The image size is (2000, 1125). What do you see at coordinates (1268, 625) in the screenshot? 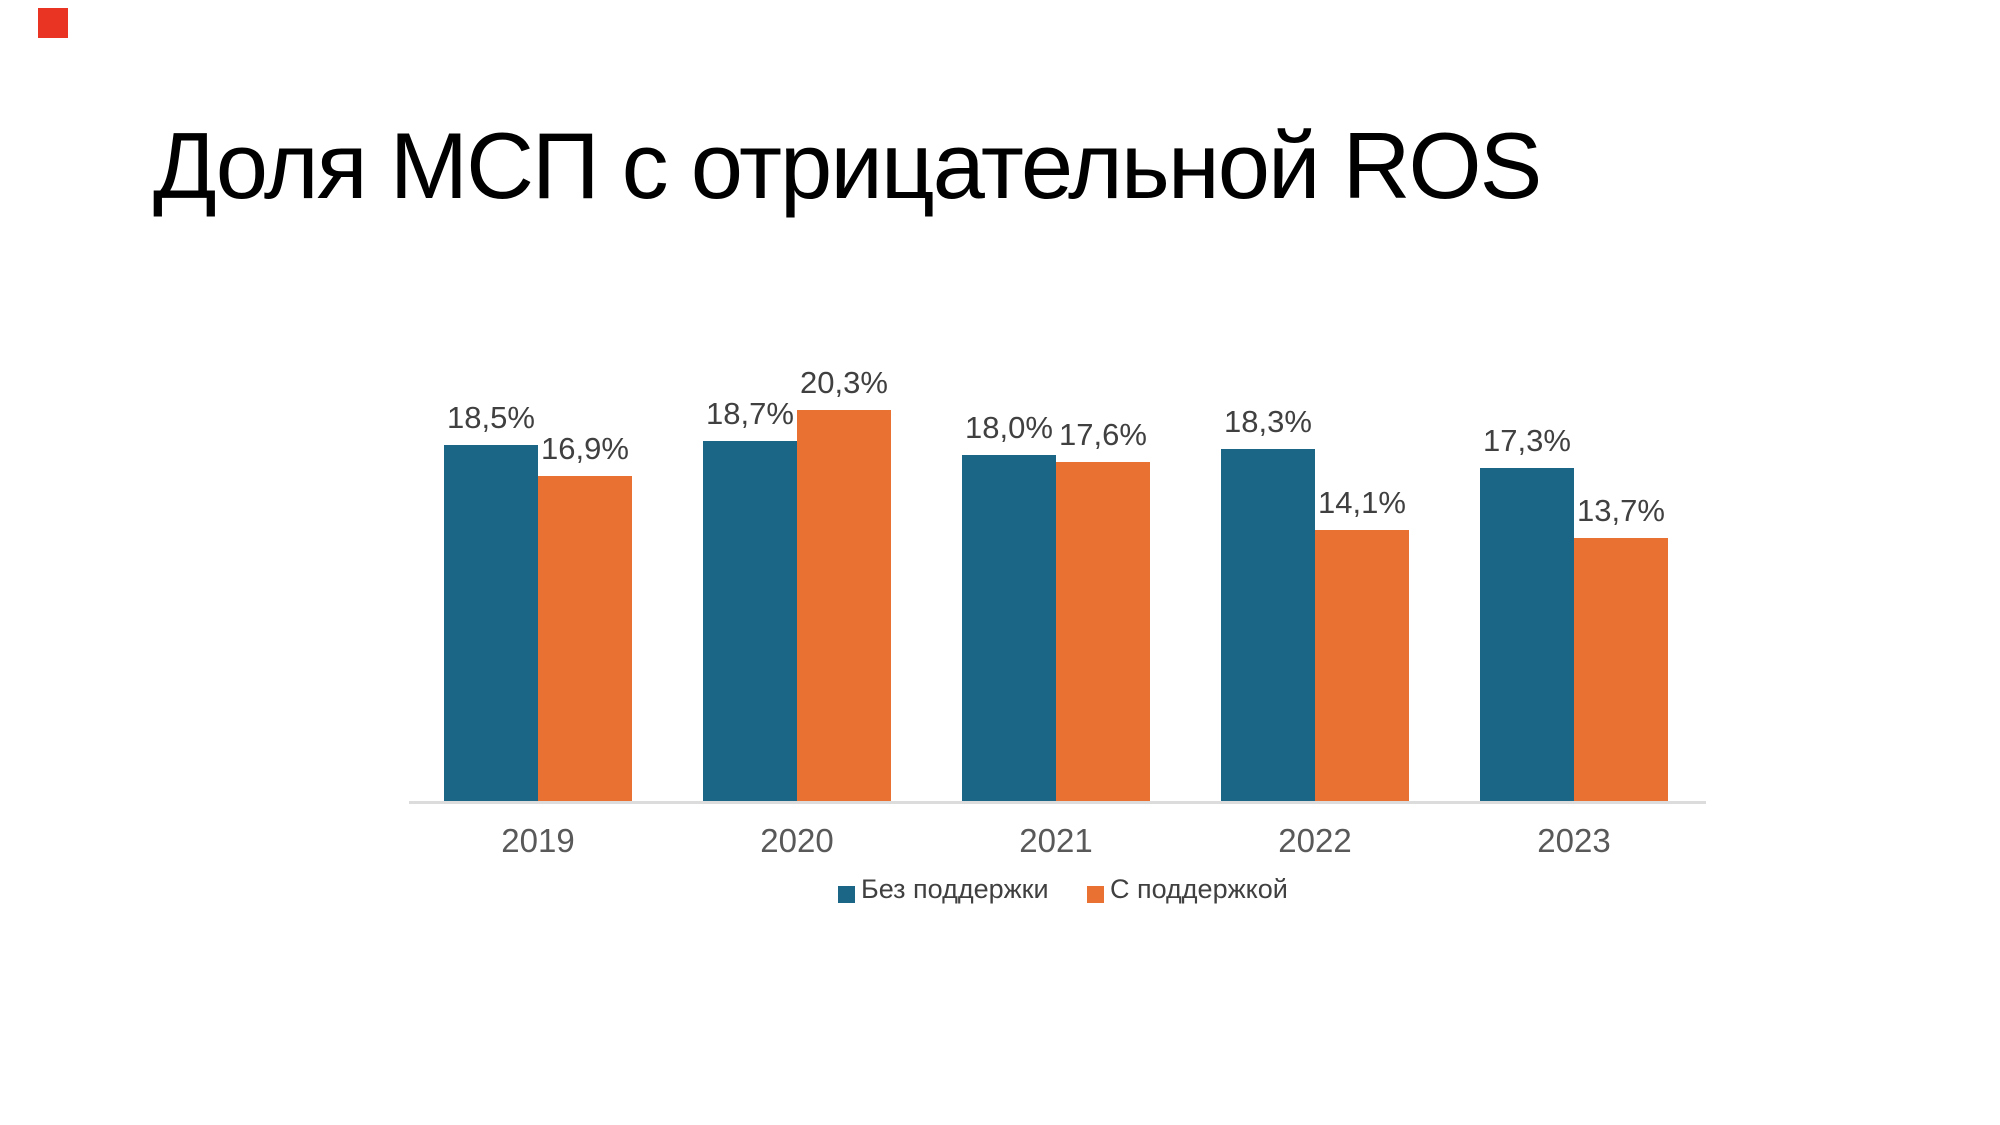
I see `bar-bez-podderzhki-2022` at bounding box center [1268, 625].